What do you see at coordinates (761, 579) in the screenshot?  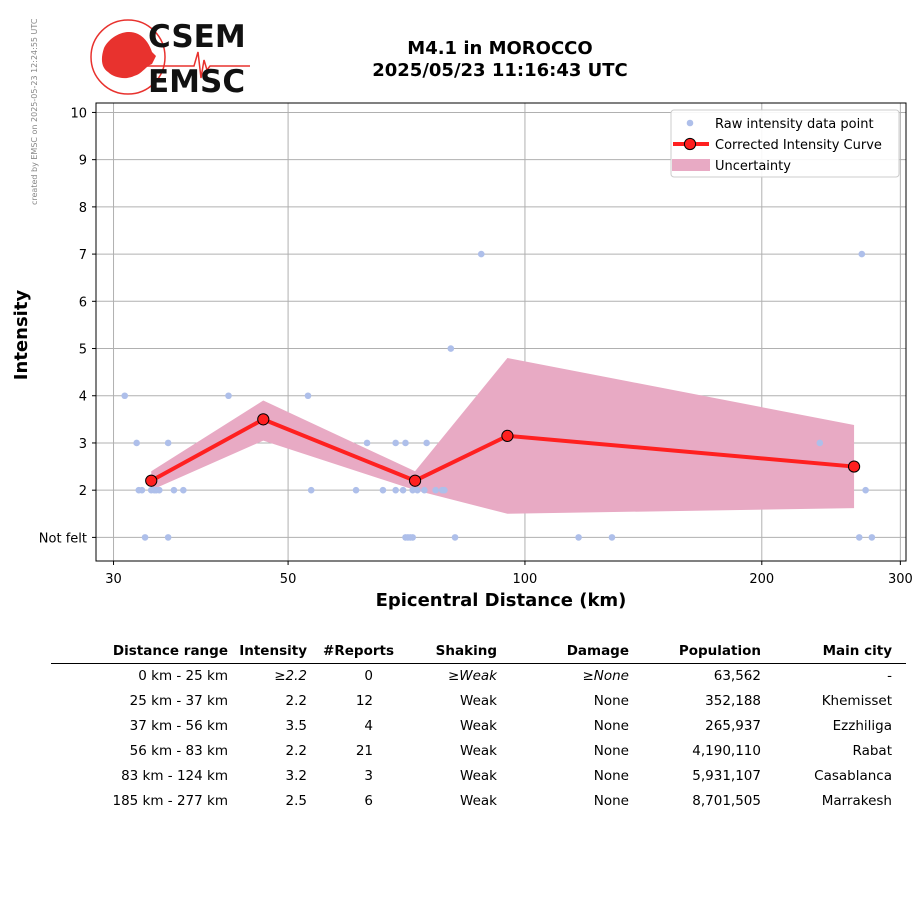 I see `x-tick-label: 200` at bounding box center [761, 579].